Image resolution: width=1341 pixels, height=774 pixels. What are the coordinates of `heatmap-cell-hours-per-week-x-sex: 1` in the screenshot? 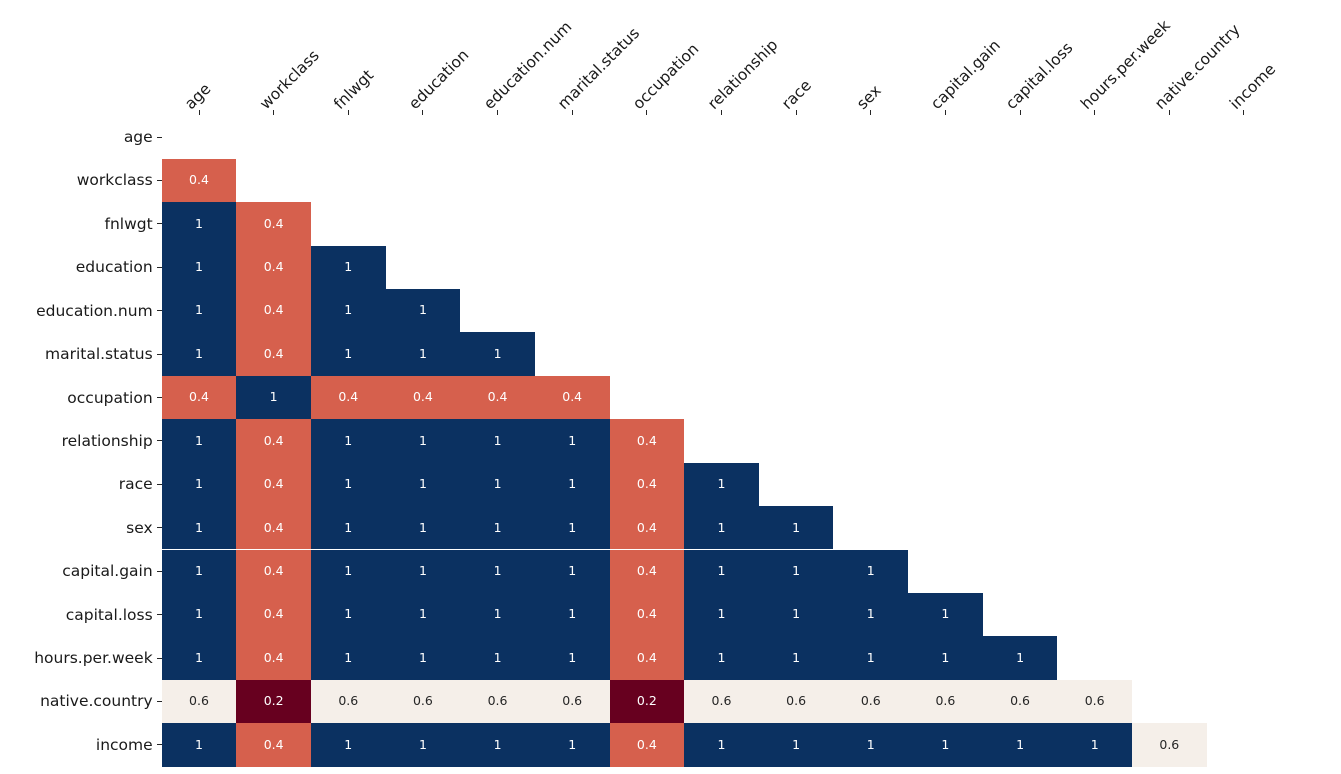 It's located at (871, 658).